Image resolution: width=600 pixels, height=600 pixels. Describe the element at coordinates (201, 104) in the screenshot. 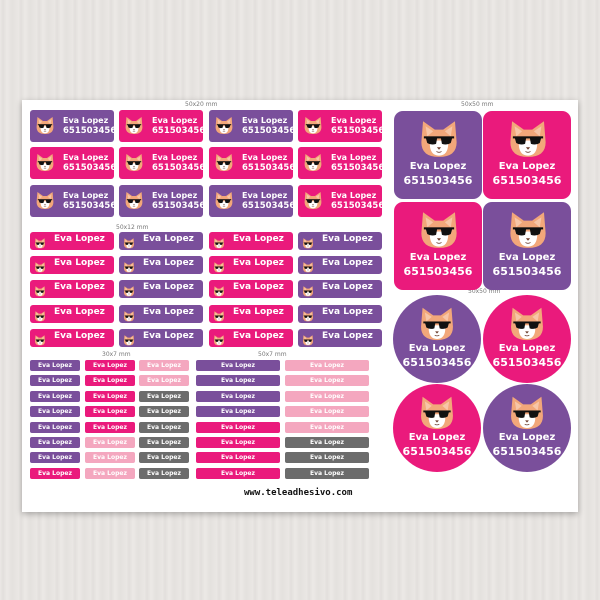

I see `size-label-50x20: 50x20 mm` at that location.